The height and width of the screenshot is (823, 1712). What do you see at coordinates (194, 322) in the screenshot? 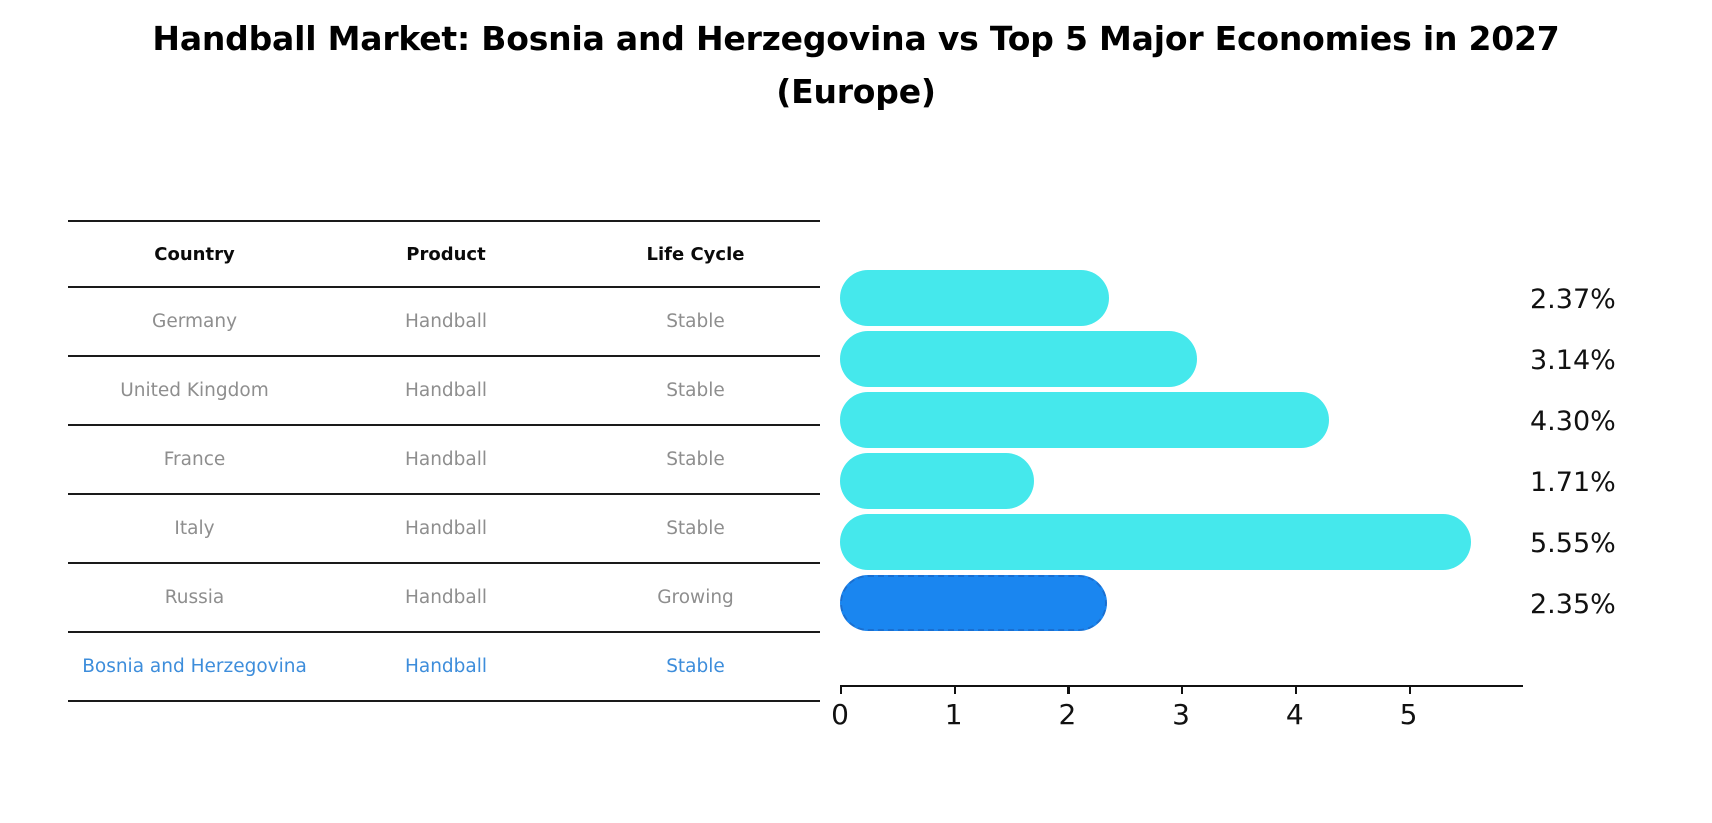
I see `cell-country: Germany` at bounding box center [194, 322].